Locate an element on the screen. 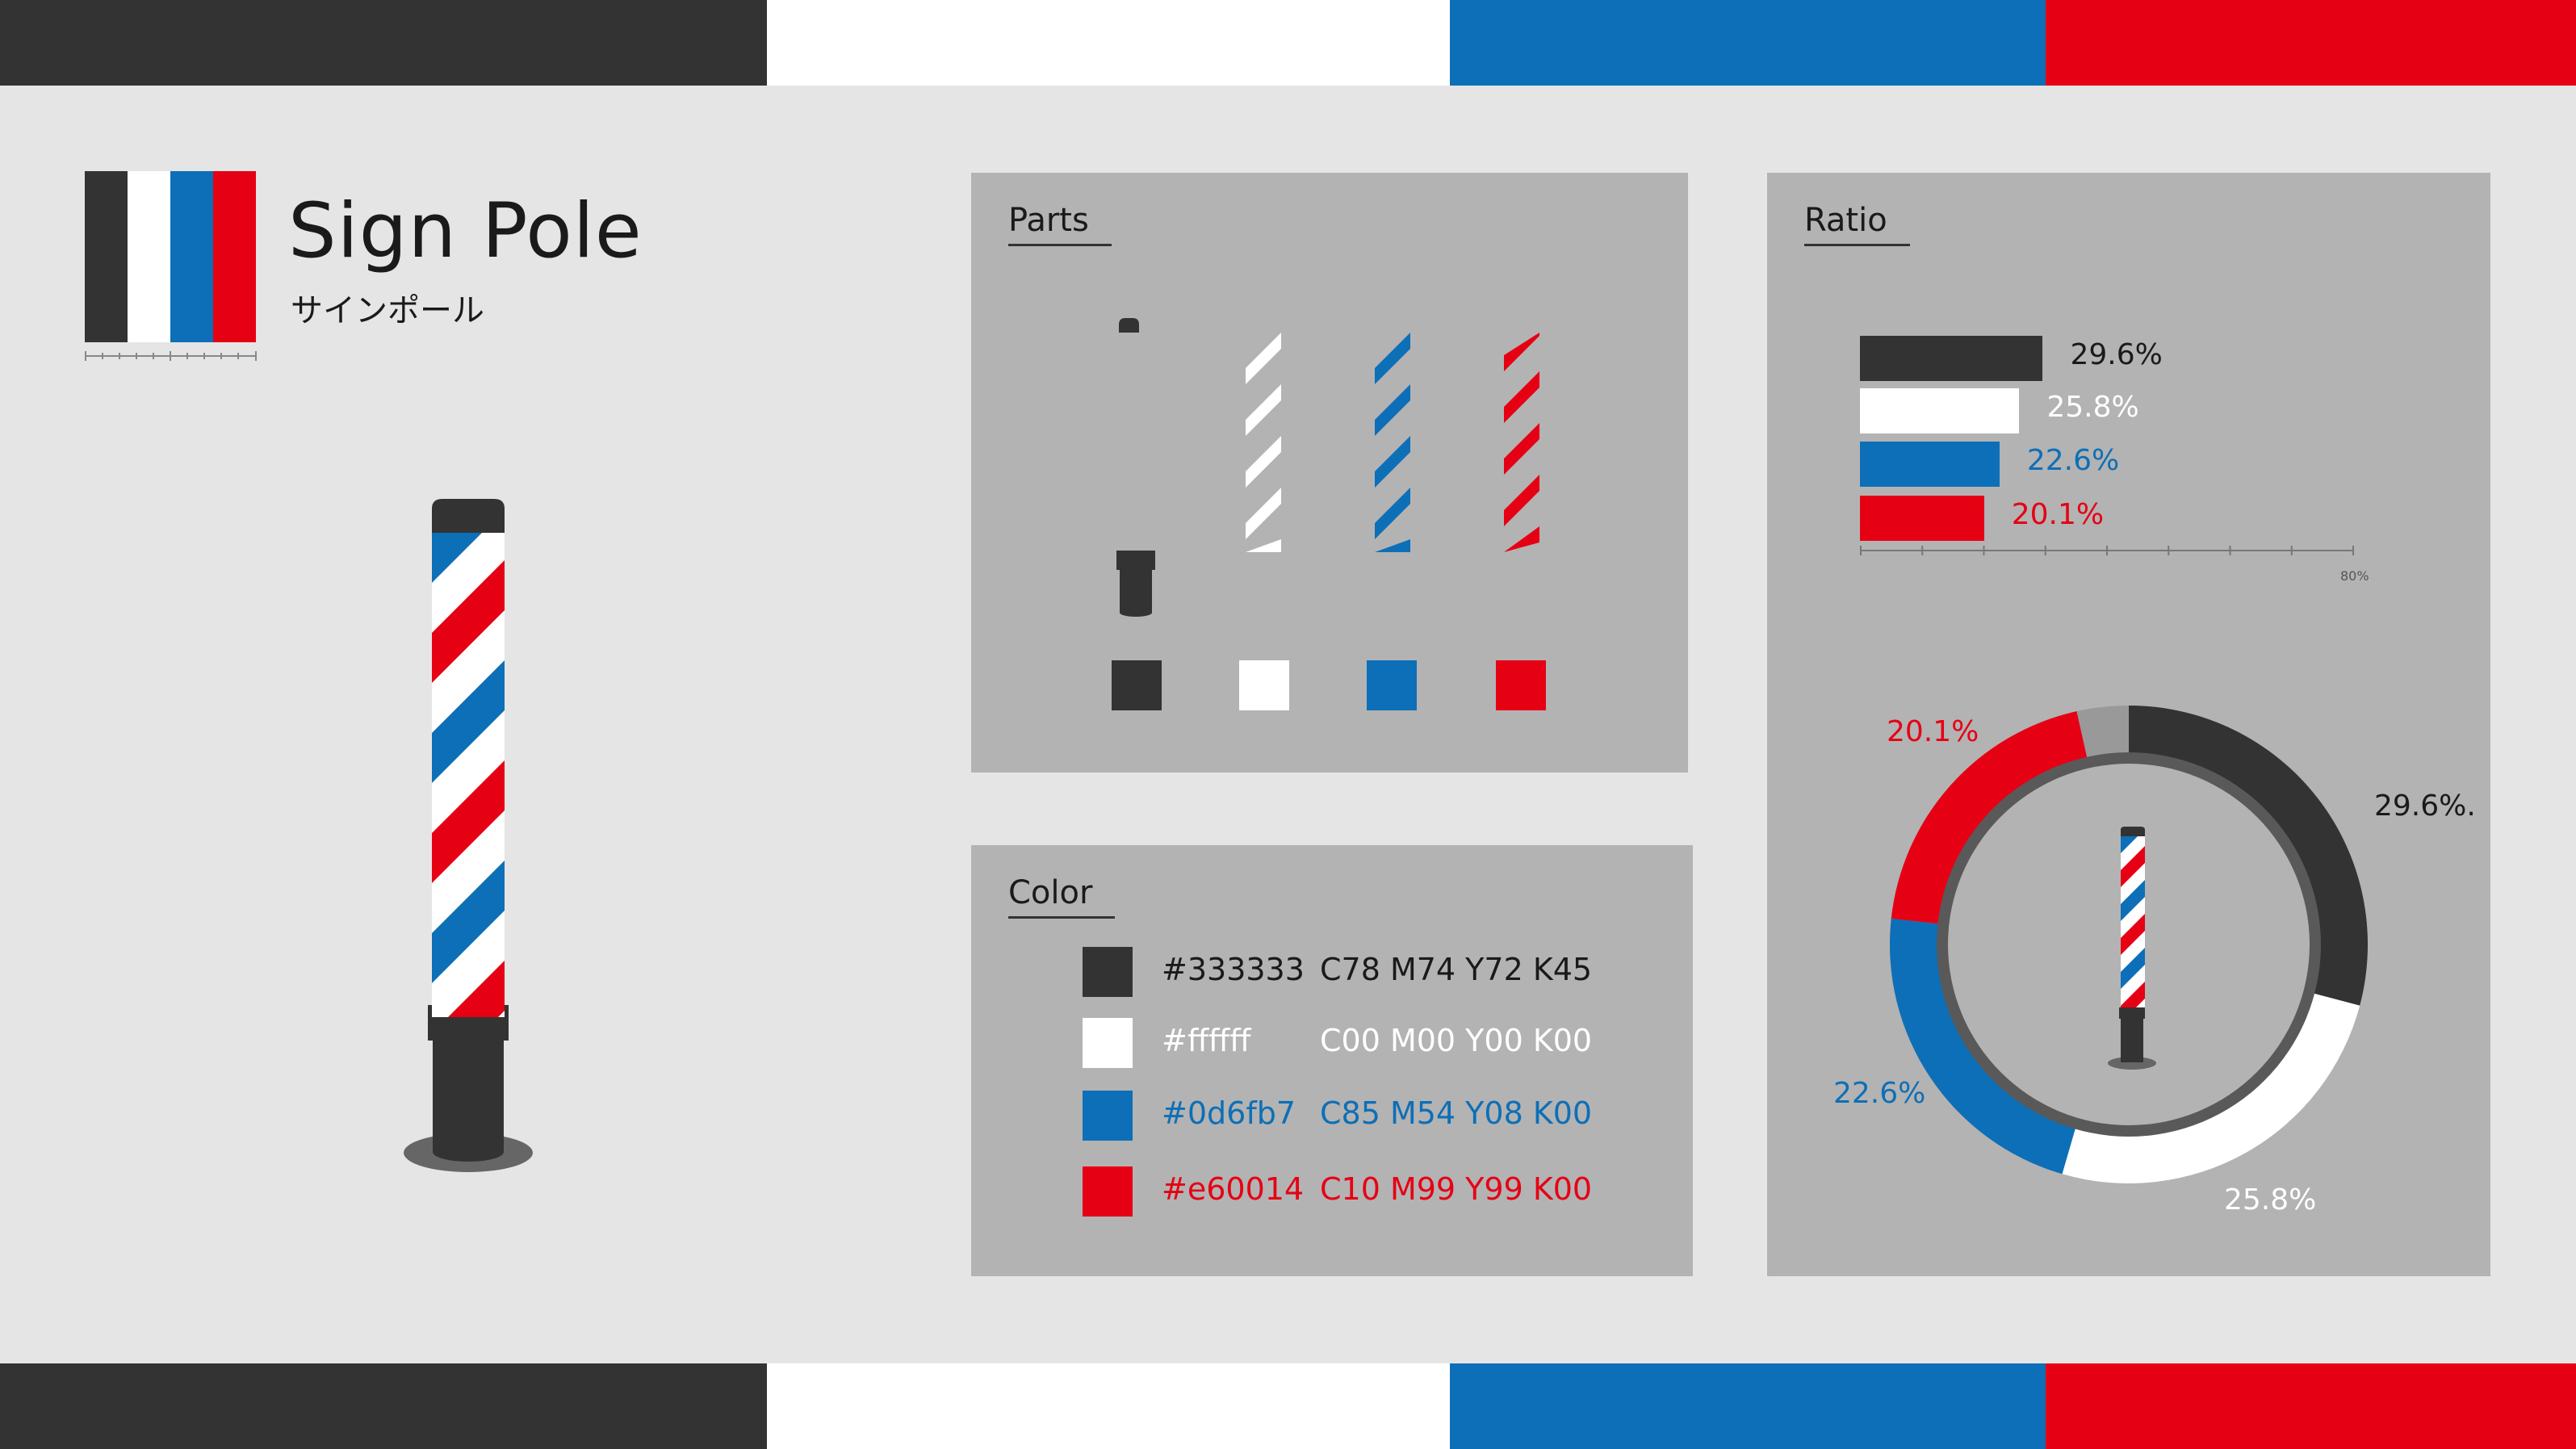 The image size is (2576, 1449). color-cmyk: C10 M99 Y99 K00 is located at coordinates (1456, 1189).